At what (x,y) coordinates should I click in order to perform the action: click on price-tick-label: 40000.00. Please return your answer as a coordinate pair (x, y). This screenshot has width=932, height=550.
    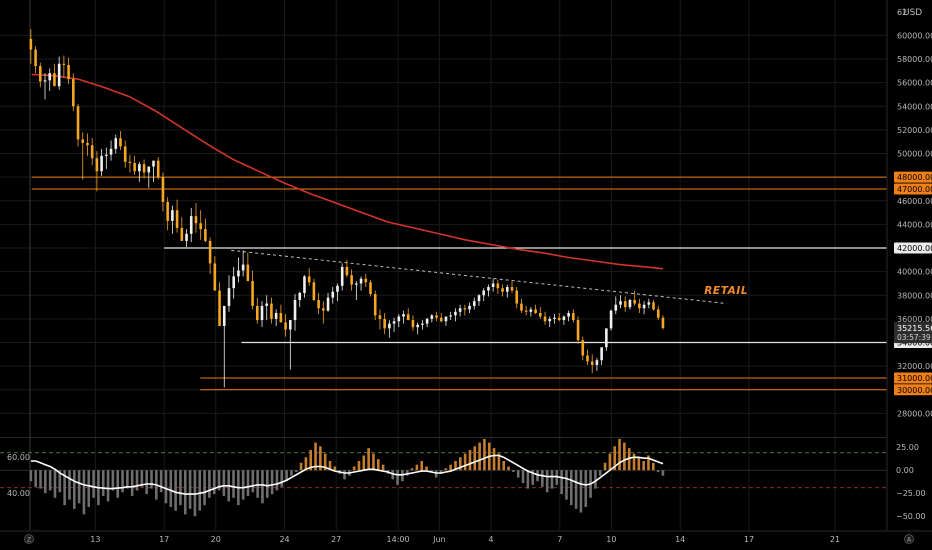
    Looking at the image, I should click on (914, 272).